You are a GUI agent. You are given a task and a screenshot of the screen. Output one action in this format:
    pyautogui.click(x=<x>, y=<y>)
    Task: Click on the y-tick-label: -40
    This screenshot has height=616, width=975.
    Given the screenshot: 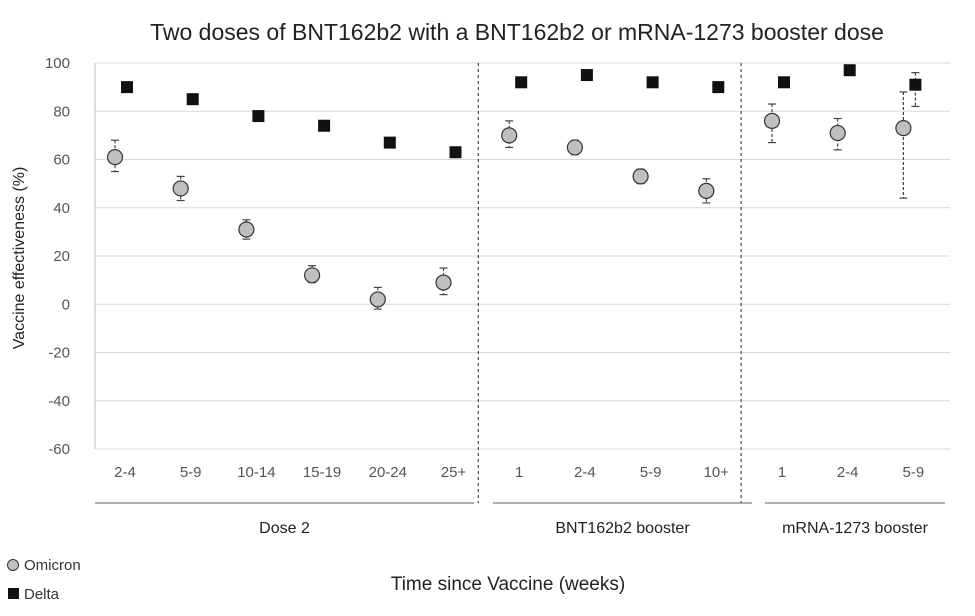 What is the action you would take?
    pyautogui.click(x=59, y=401)
    